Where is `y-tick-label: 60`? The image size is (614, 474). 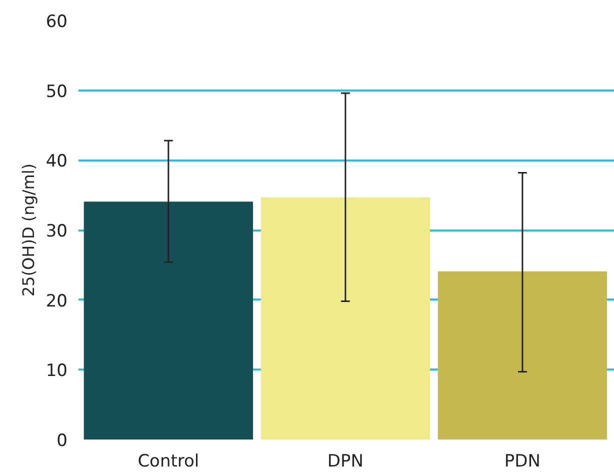 y-tick-label: 60 is located at coordinates (57, 22).